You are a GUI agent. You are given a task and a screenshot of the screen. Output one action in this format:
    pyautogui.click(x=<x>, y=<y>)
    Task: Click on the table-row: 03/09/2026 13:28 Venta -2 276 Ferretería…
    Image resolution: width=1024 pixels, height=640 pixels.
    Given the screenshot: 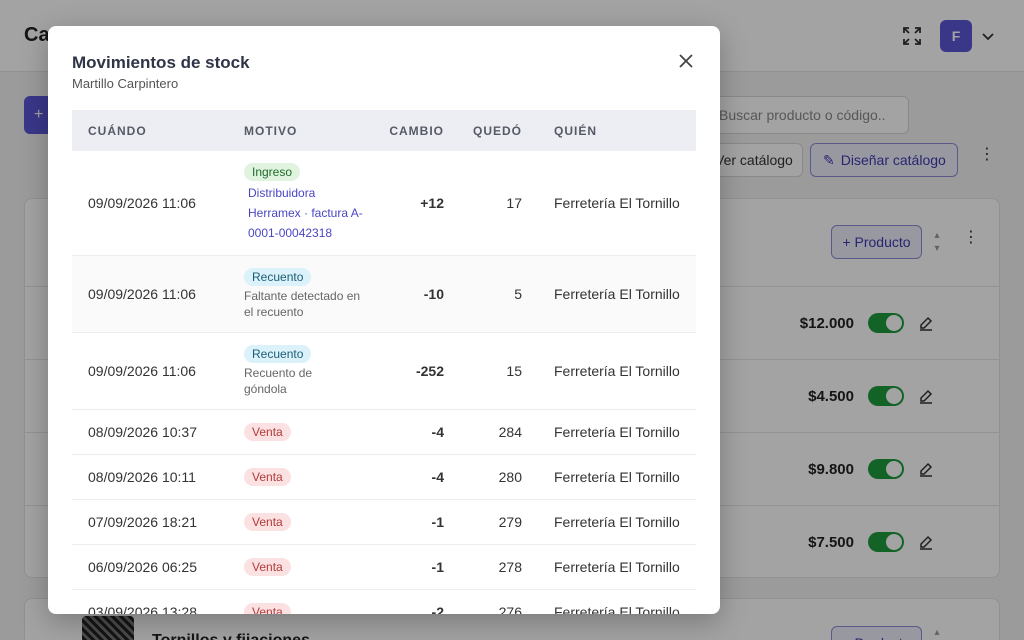 What is the action you would take?
    pyautogui.click(x=384, y=601)
    